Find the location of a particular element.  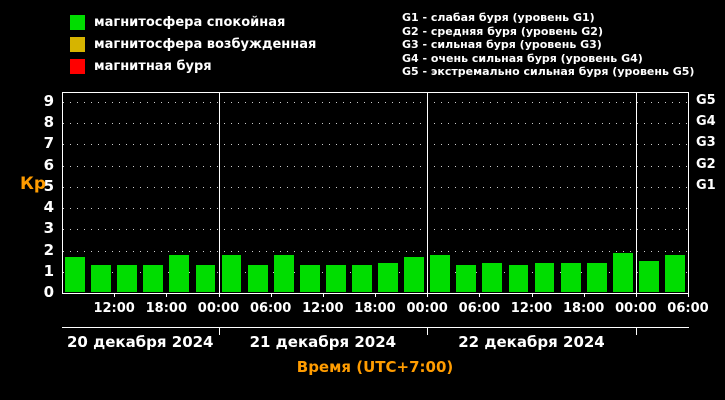

right-axis-label-g2: G2 is located at coordinates (706, 164).